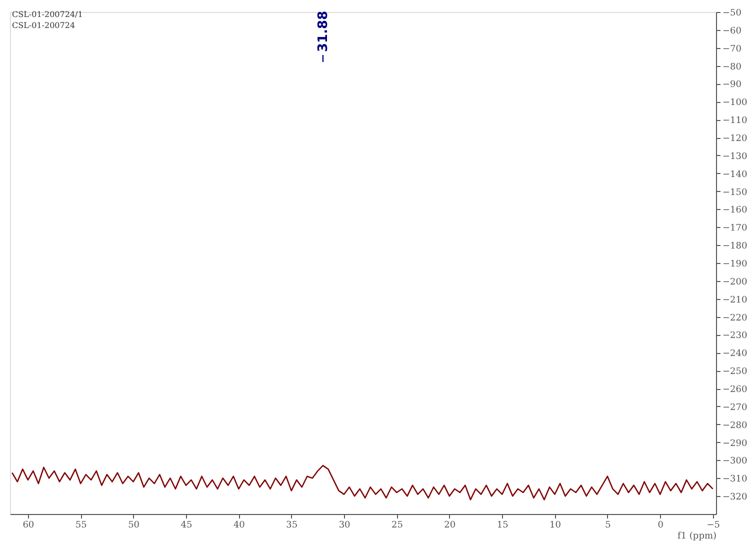 The height and width of the screenshot is (542, 747). What do you see at coordinates (47, 14) in the screenshot?
I see `chart-title: CSL-01-200724/1` at bounding box center [47, 14].